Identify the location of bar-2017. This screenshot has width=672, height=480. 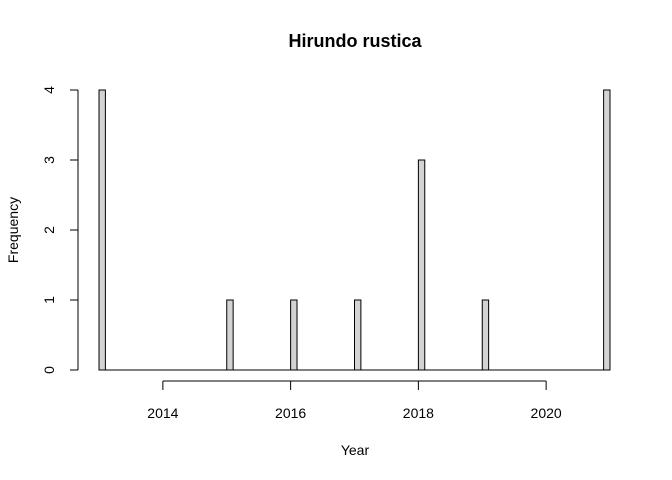
(358, 335).